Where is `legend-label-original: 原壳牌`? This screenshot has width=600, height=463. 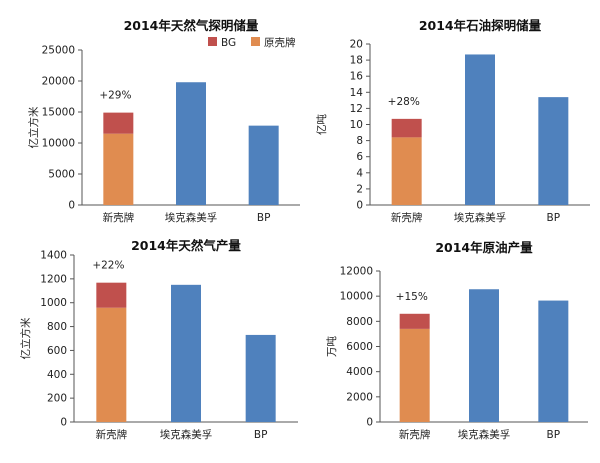 legend-label-original: 原壳牌 is located at coordinates (280, 42).